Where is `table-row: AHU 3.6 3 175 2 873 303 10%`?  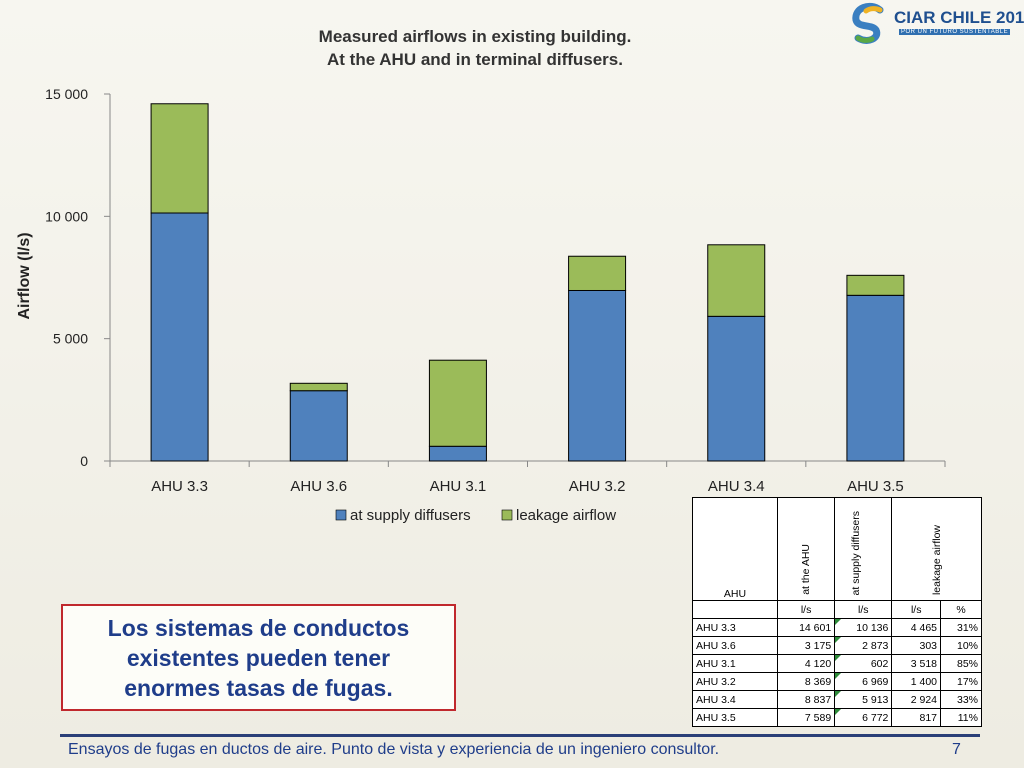 table-row: AHU 3.6 3 175 2 873 303 10% is located at coordinates (837, 645).